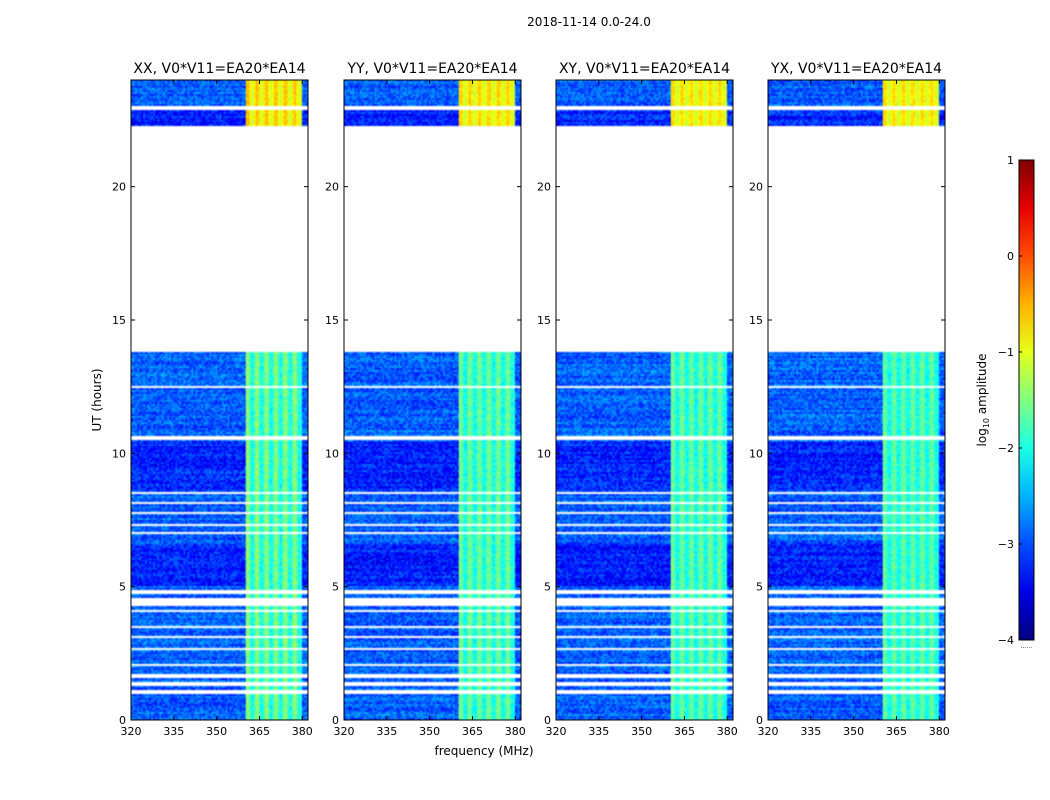 This screenshot has width=1050, height=800. Describe the element at coordinates (1026, 400) in the screenshot. I see `colorbar-gradient` at that location.